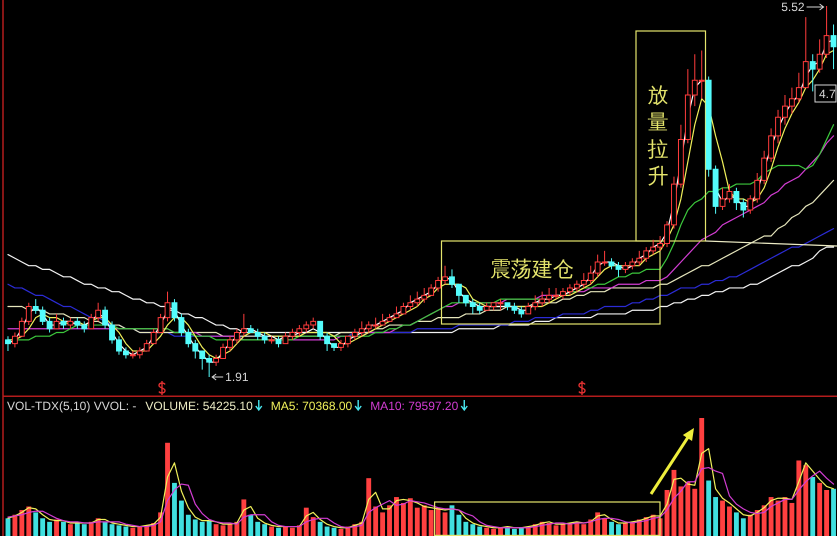 Image resolution: width=837 pixels, height=536 pixels. Describe the element at coordinates (793, 7) in the screenshot. I see `annotation: 5.52` at that location.